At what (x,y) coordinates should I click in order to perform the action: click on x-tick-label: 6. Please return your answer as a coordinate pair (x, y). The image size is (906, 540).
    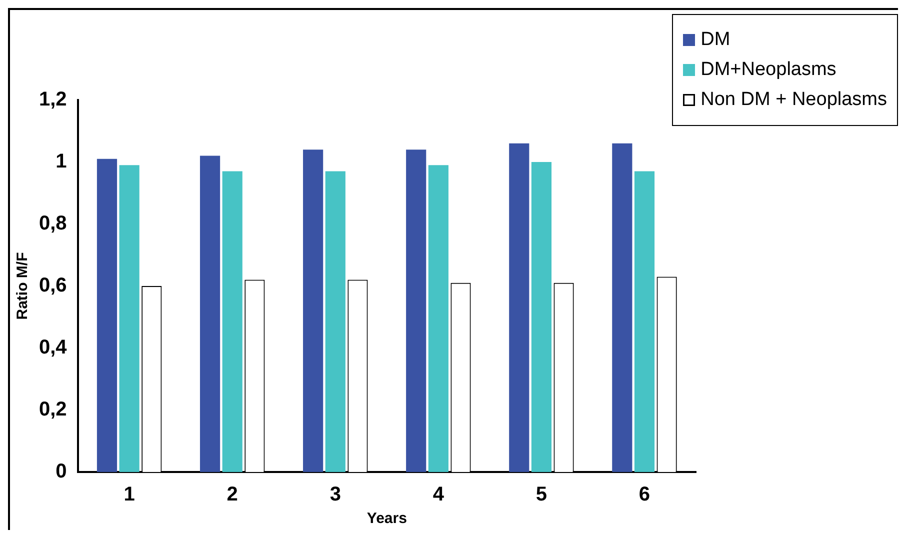
    Looking at the image, I should click on (644, 495).